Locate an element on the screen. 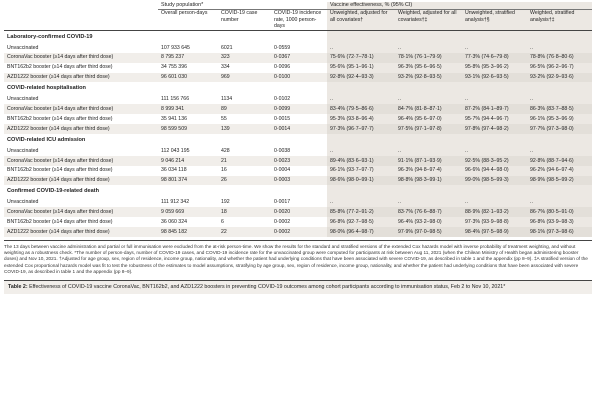 This screenshot has width=596, height=420. table-cell: 6021 is located at coordinates (227, 47).